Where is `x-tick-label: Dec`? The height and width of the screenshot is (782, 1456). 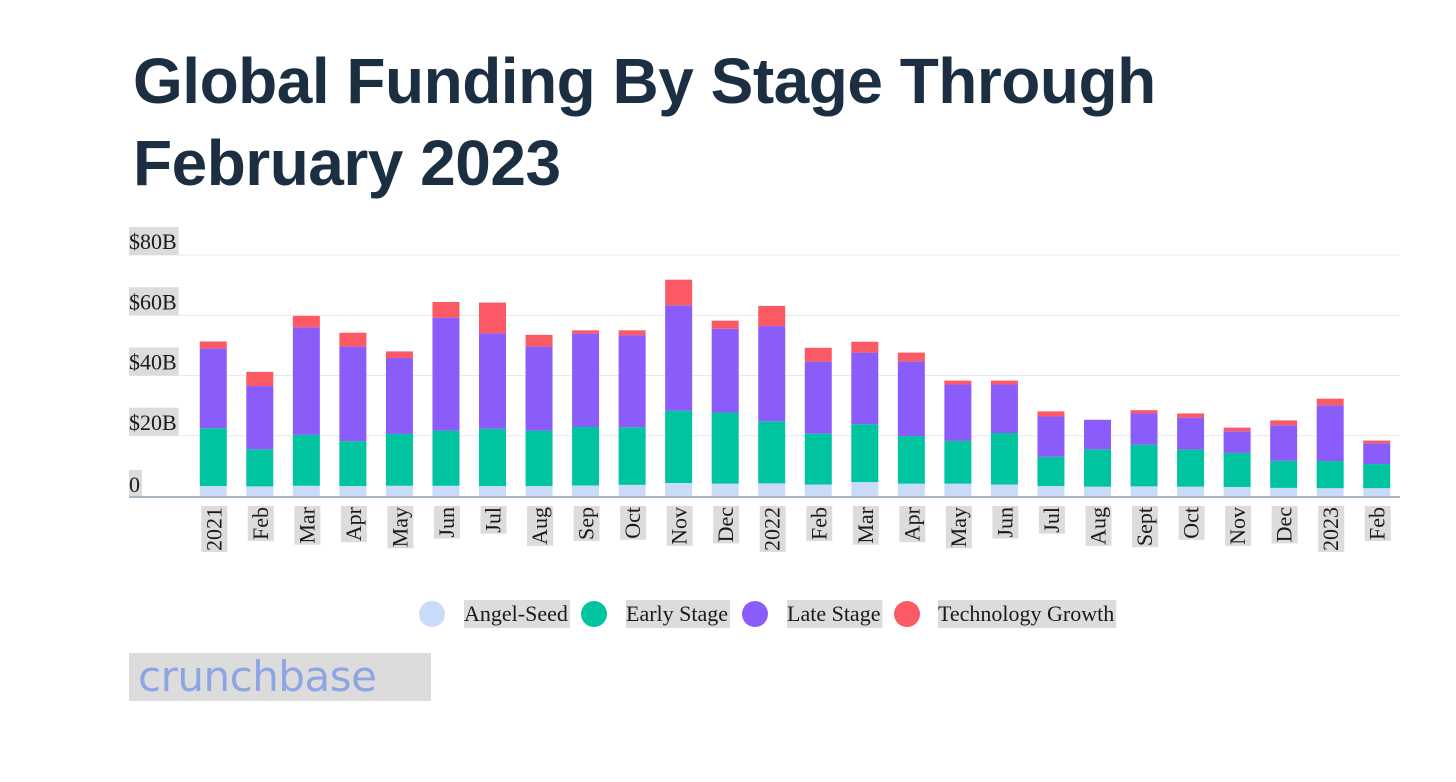
x-tick-label: Dec is located at coordinates (1284, 525).